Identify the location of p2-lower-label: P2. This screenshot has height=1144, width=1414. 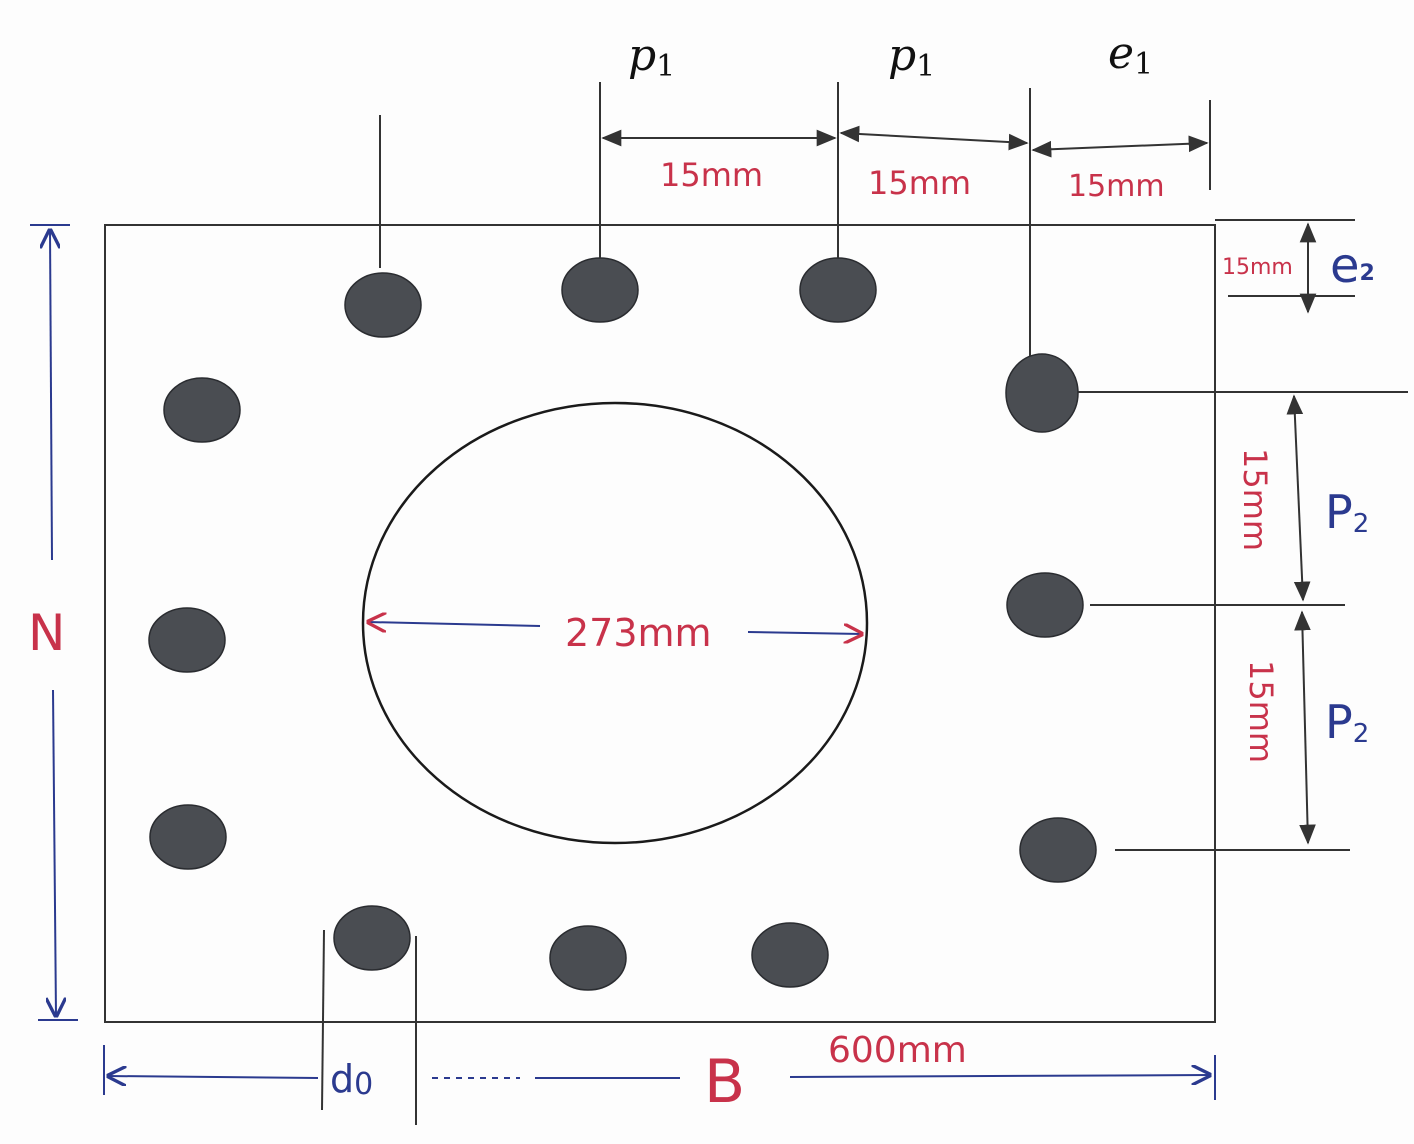
(1347, 722).